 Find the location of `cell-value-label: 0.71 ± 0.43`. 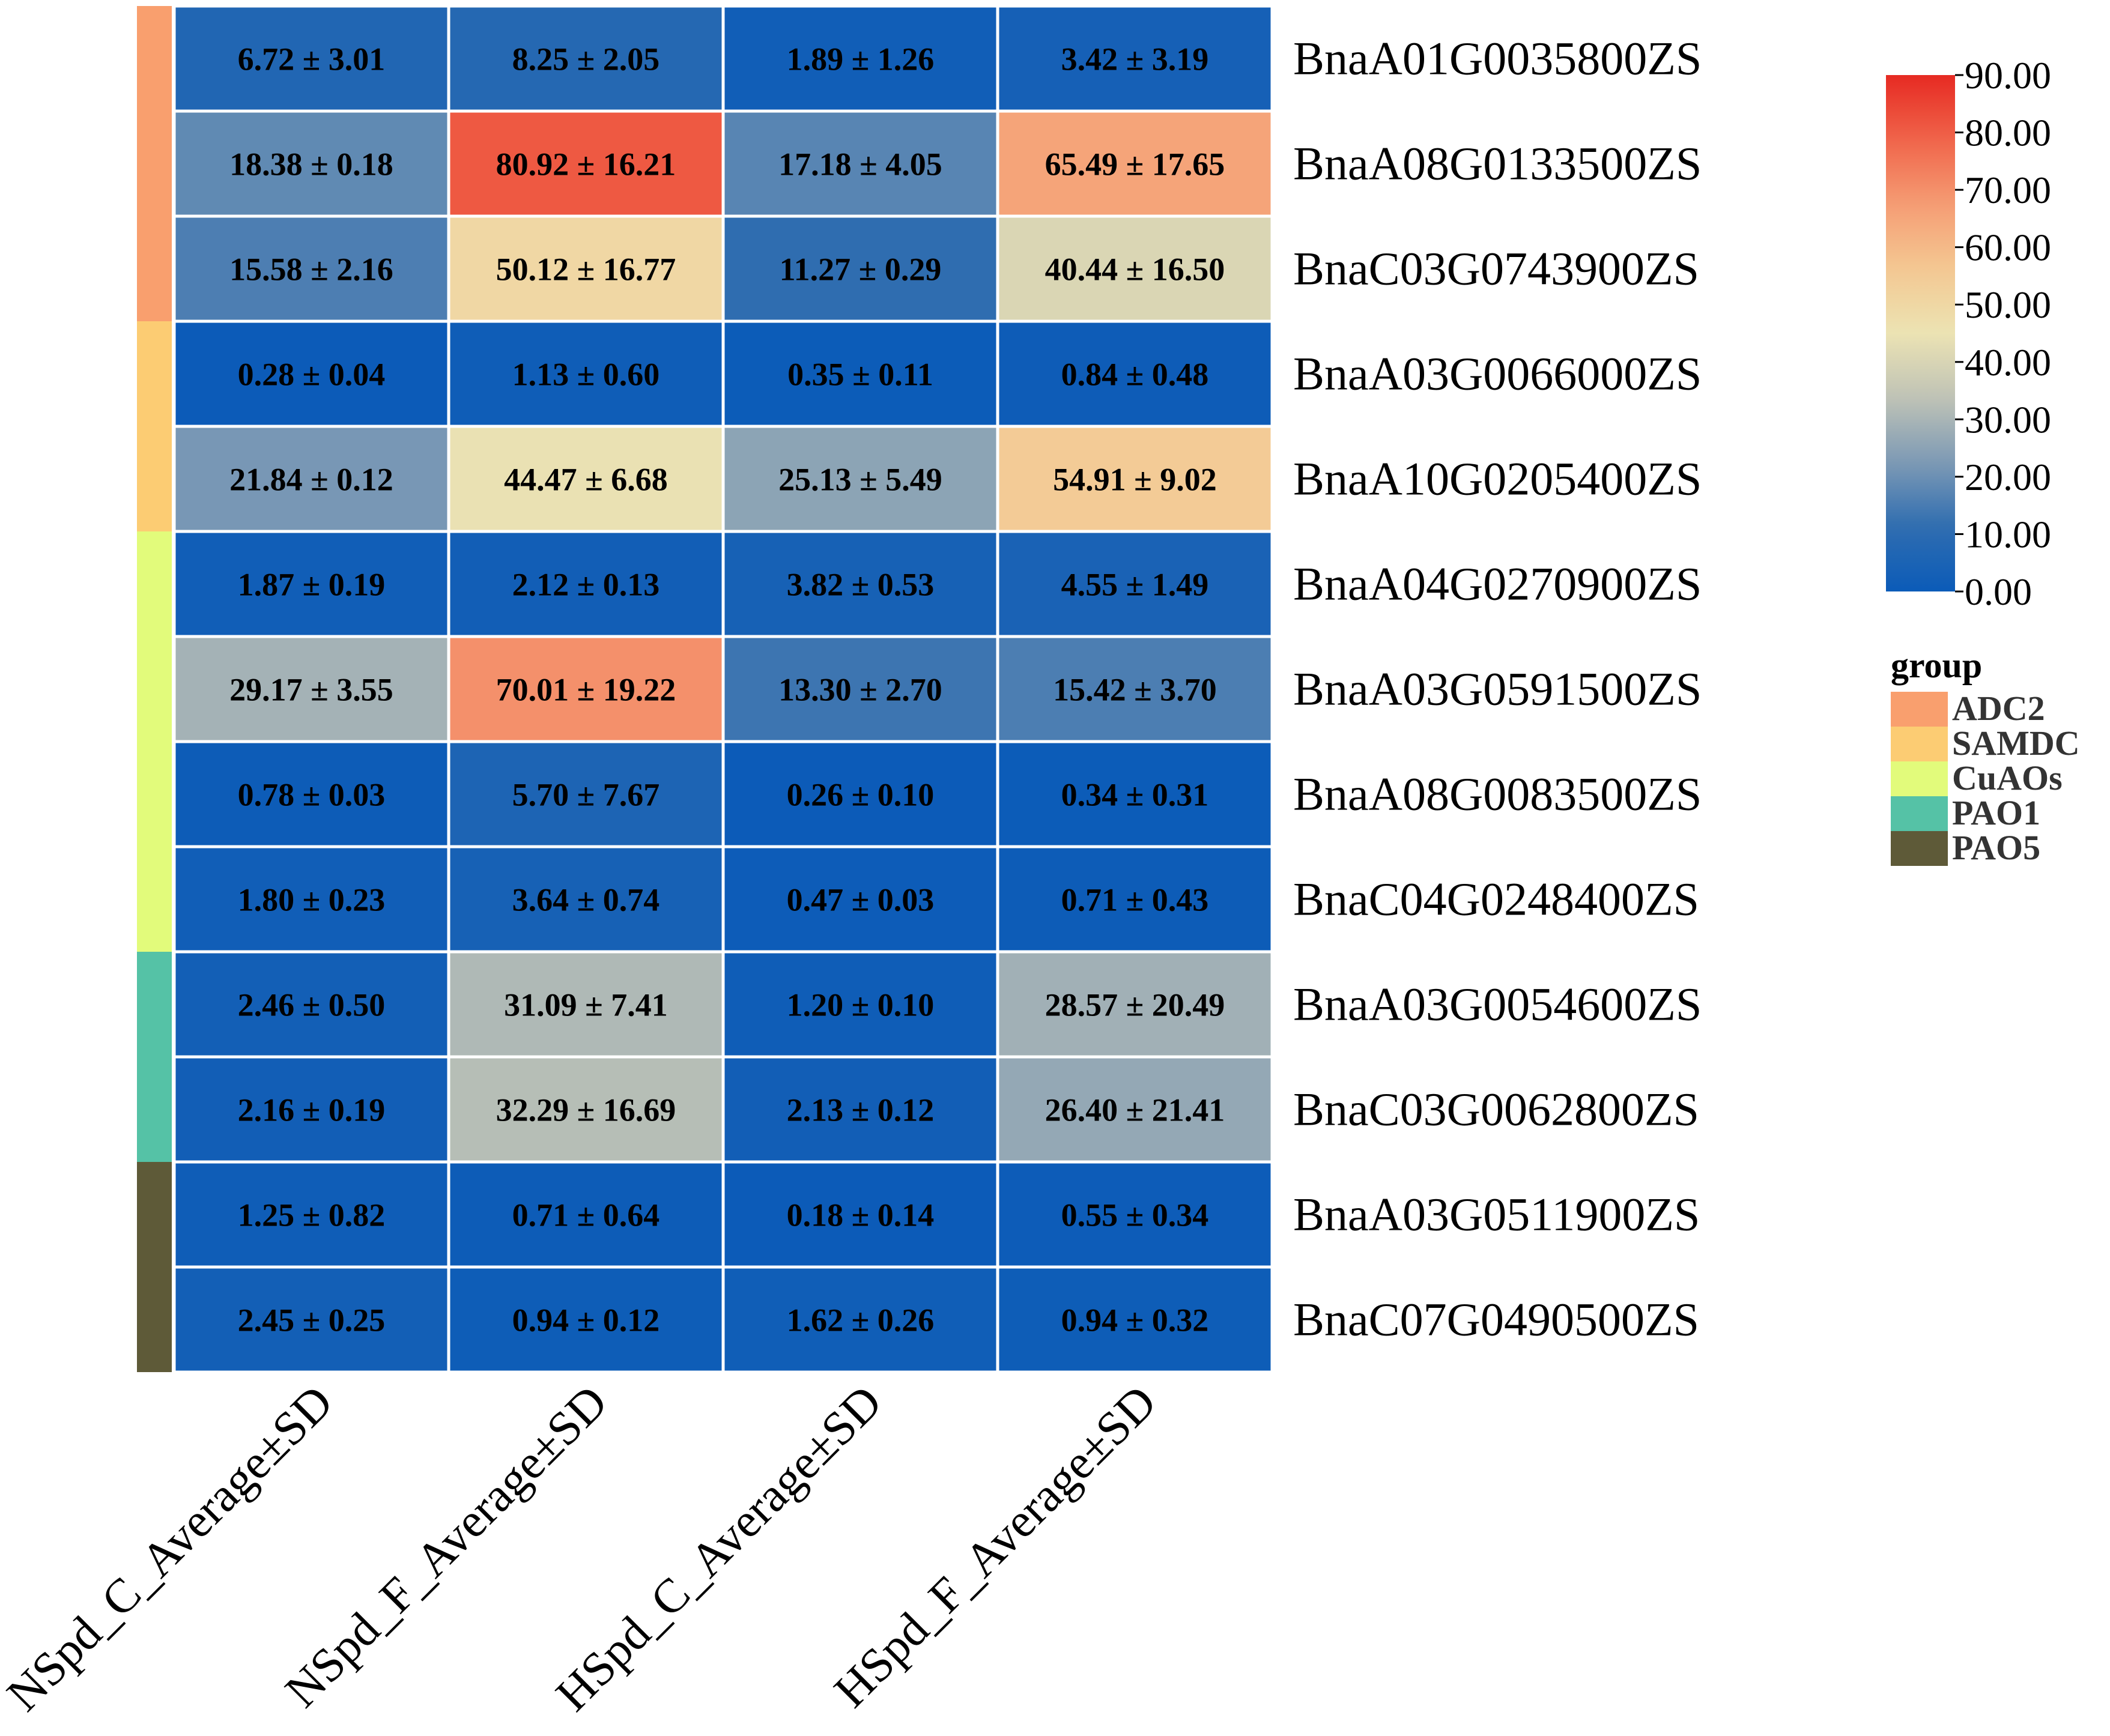

cell-value-label: 0.71 ± 0.43 is located at coordinates (1135, 900).